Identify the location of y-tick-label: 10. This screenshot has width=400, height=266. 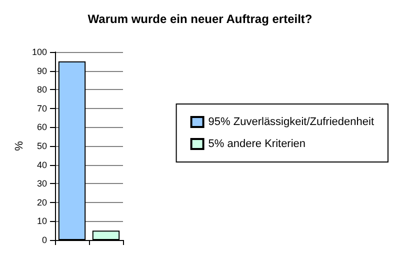
(41, 221).